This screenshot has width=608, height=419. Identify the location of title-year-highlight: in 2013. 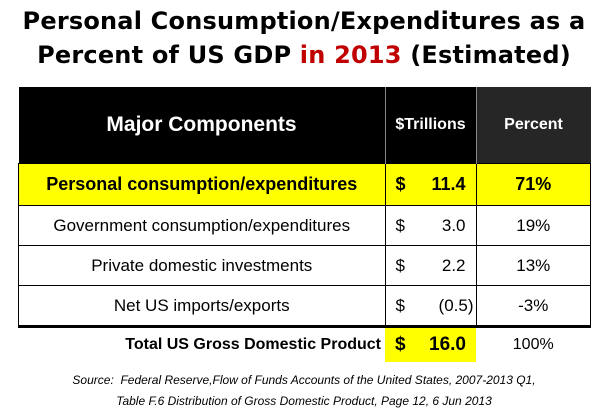
(350, 55).